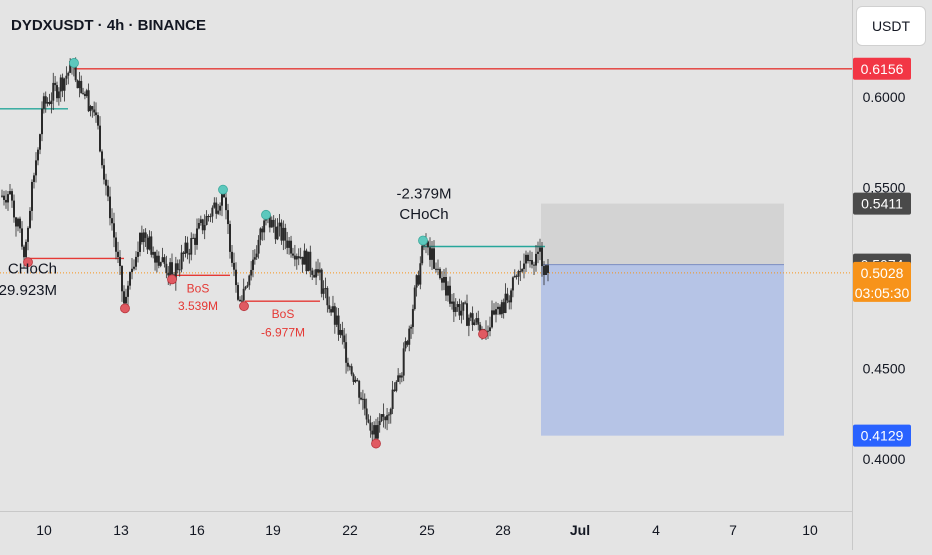  Describe the element at coordinates (882, 68) in the screenshot. I see `price-badge-red` at that location.